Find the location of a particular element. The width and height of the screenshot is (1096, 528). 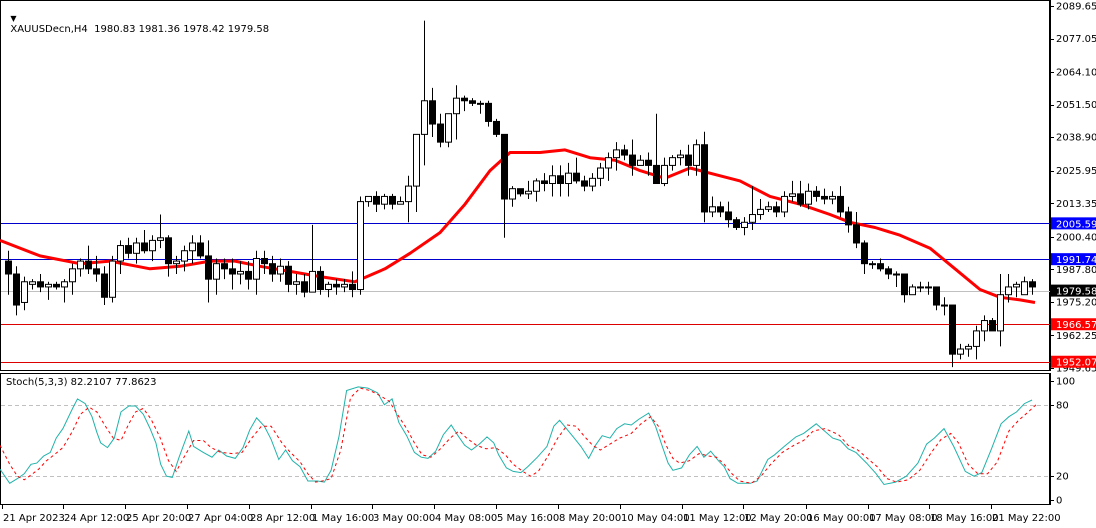

time-tick-label: 21 May 22:00 is located at coordinates (1026, 518).